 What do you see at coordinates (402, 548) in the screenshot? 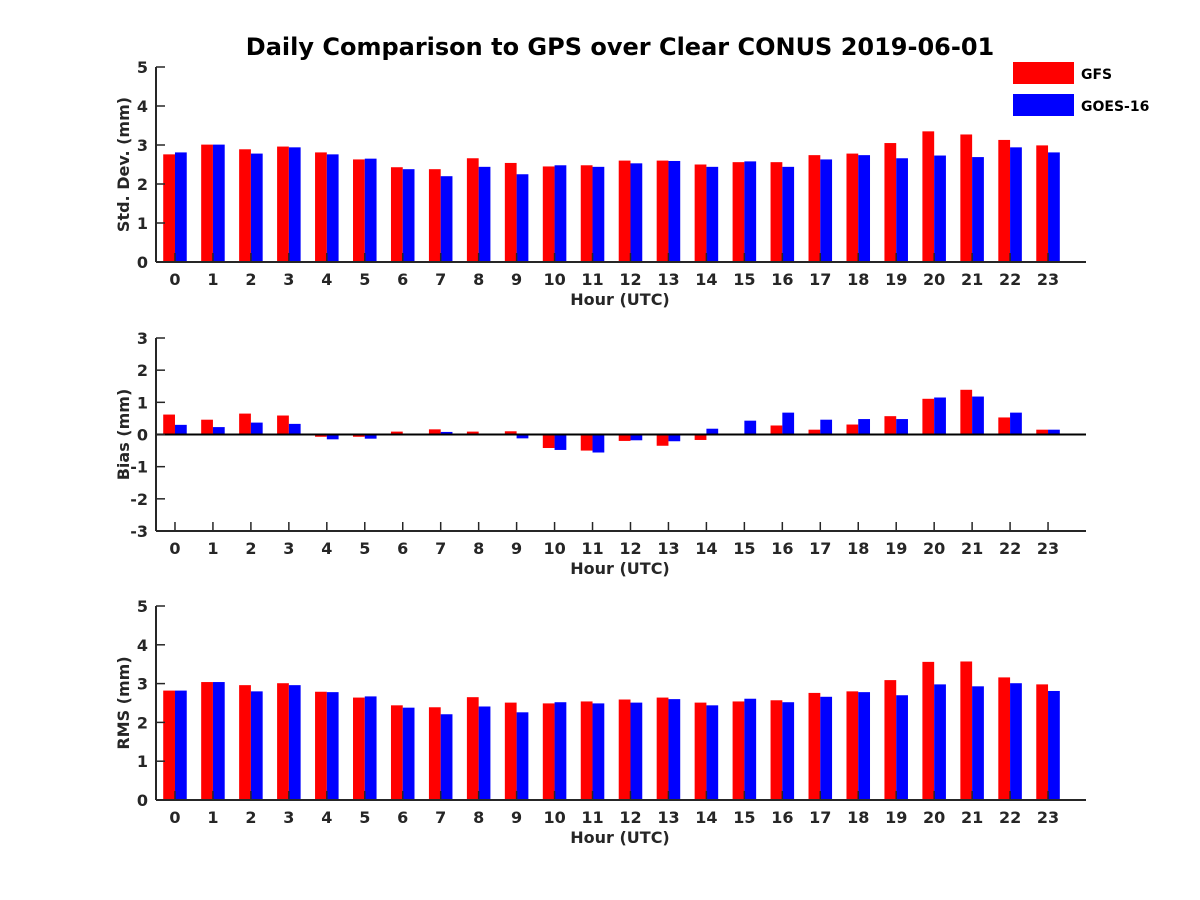
I see `bias-xtick-label: 6` at bounding box center [402, 548].